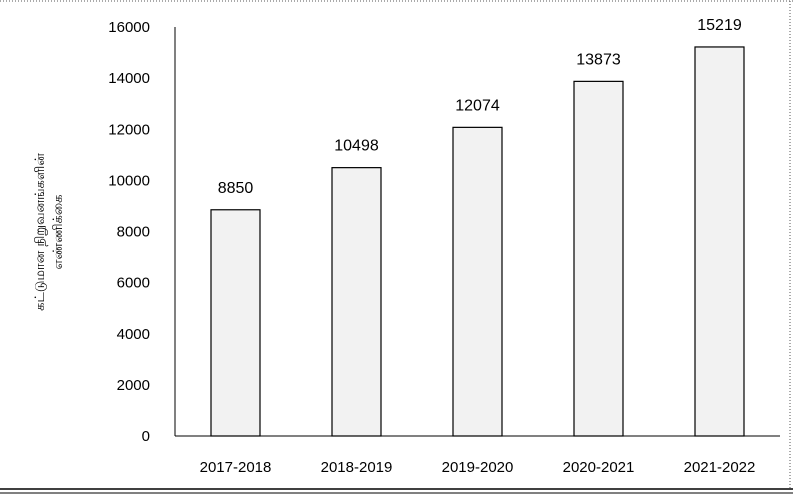  I want to click on x-tick-label: 2019-2020, so click(478, 467).